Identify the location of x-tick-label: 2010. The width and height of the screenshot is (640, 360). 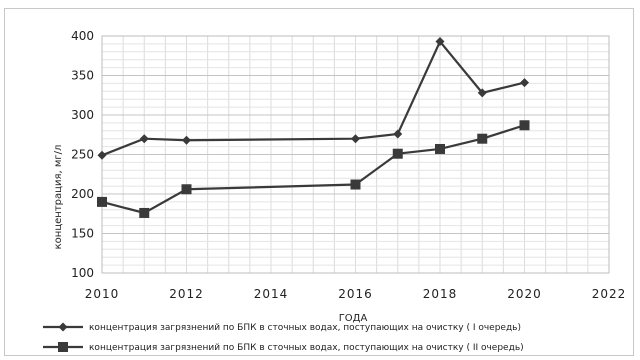
(102, 294).